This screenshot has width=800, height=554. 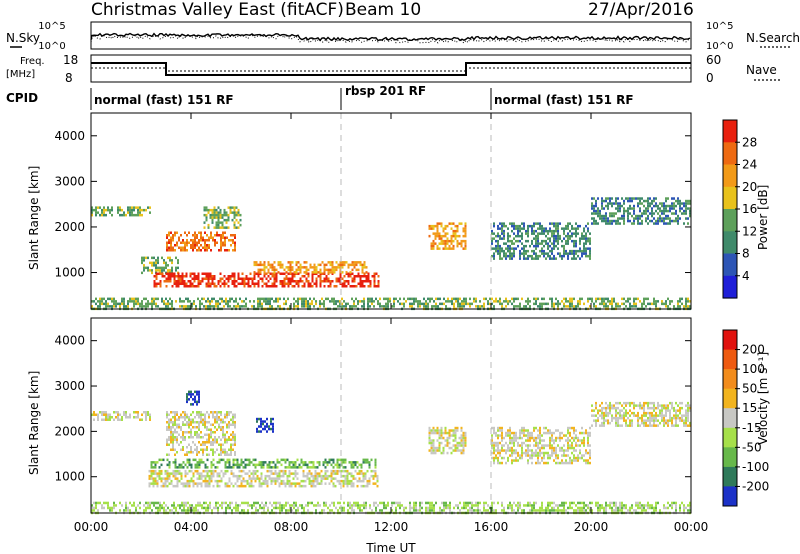 I want to click on velocity-colorbar-tick: -50, so click(x=752, y=447).